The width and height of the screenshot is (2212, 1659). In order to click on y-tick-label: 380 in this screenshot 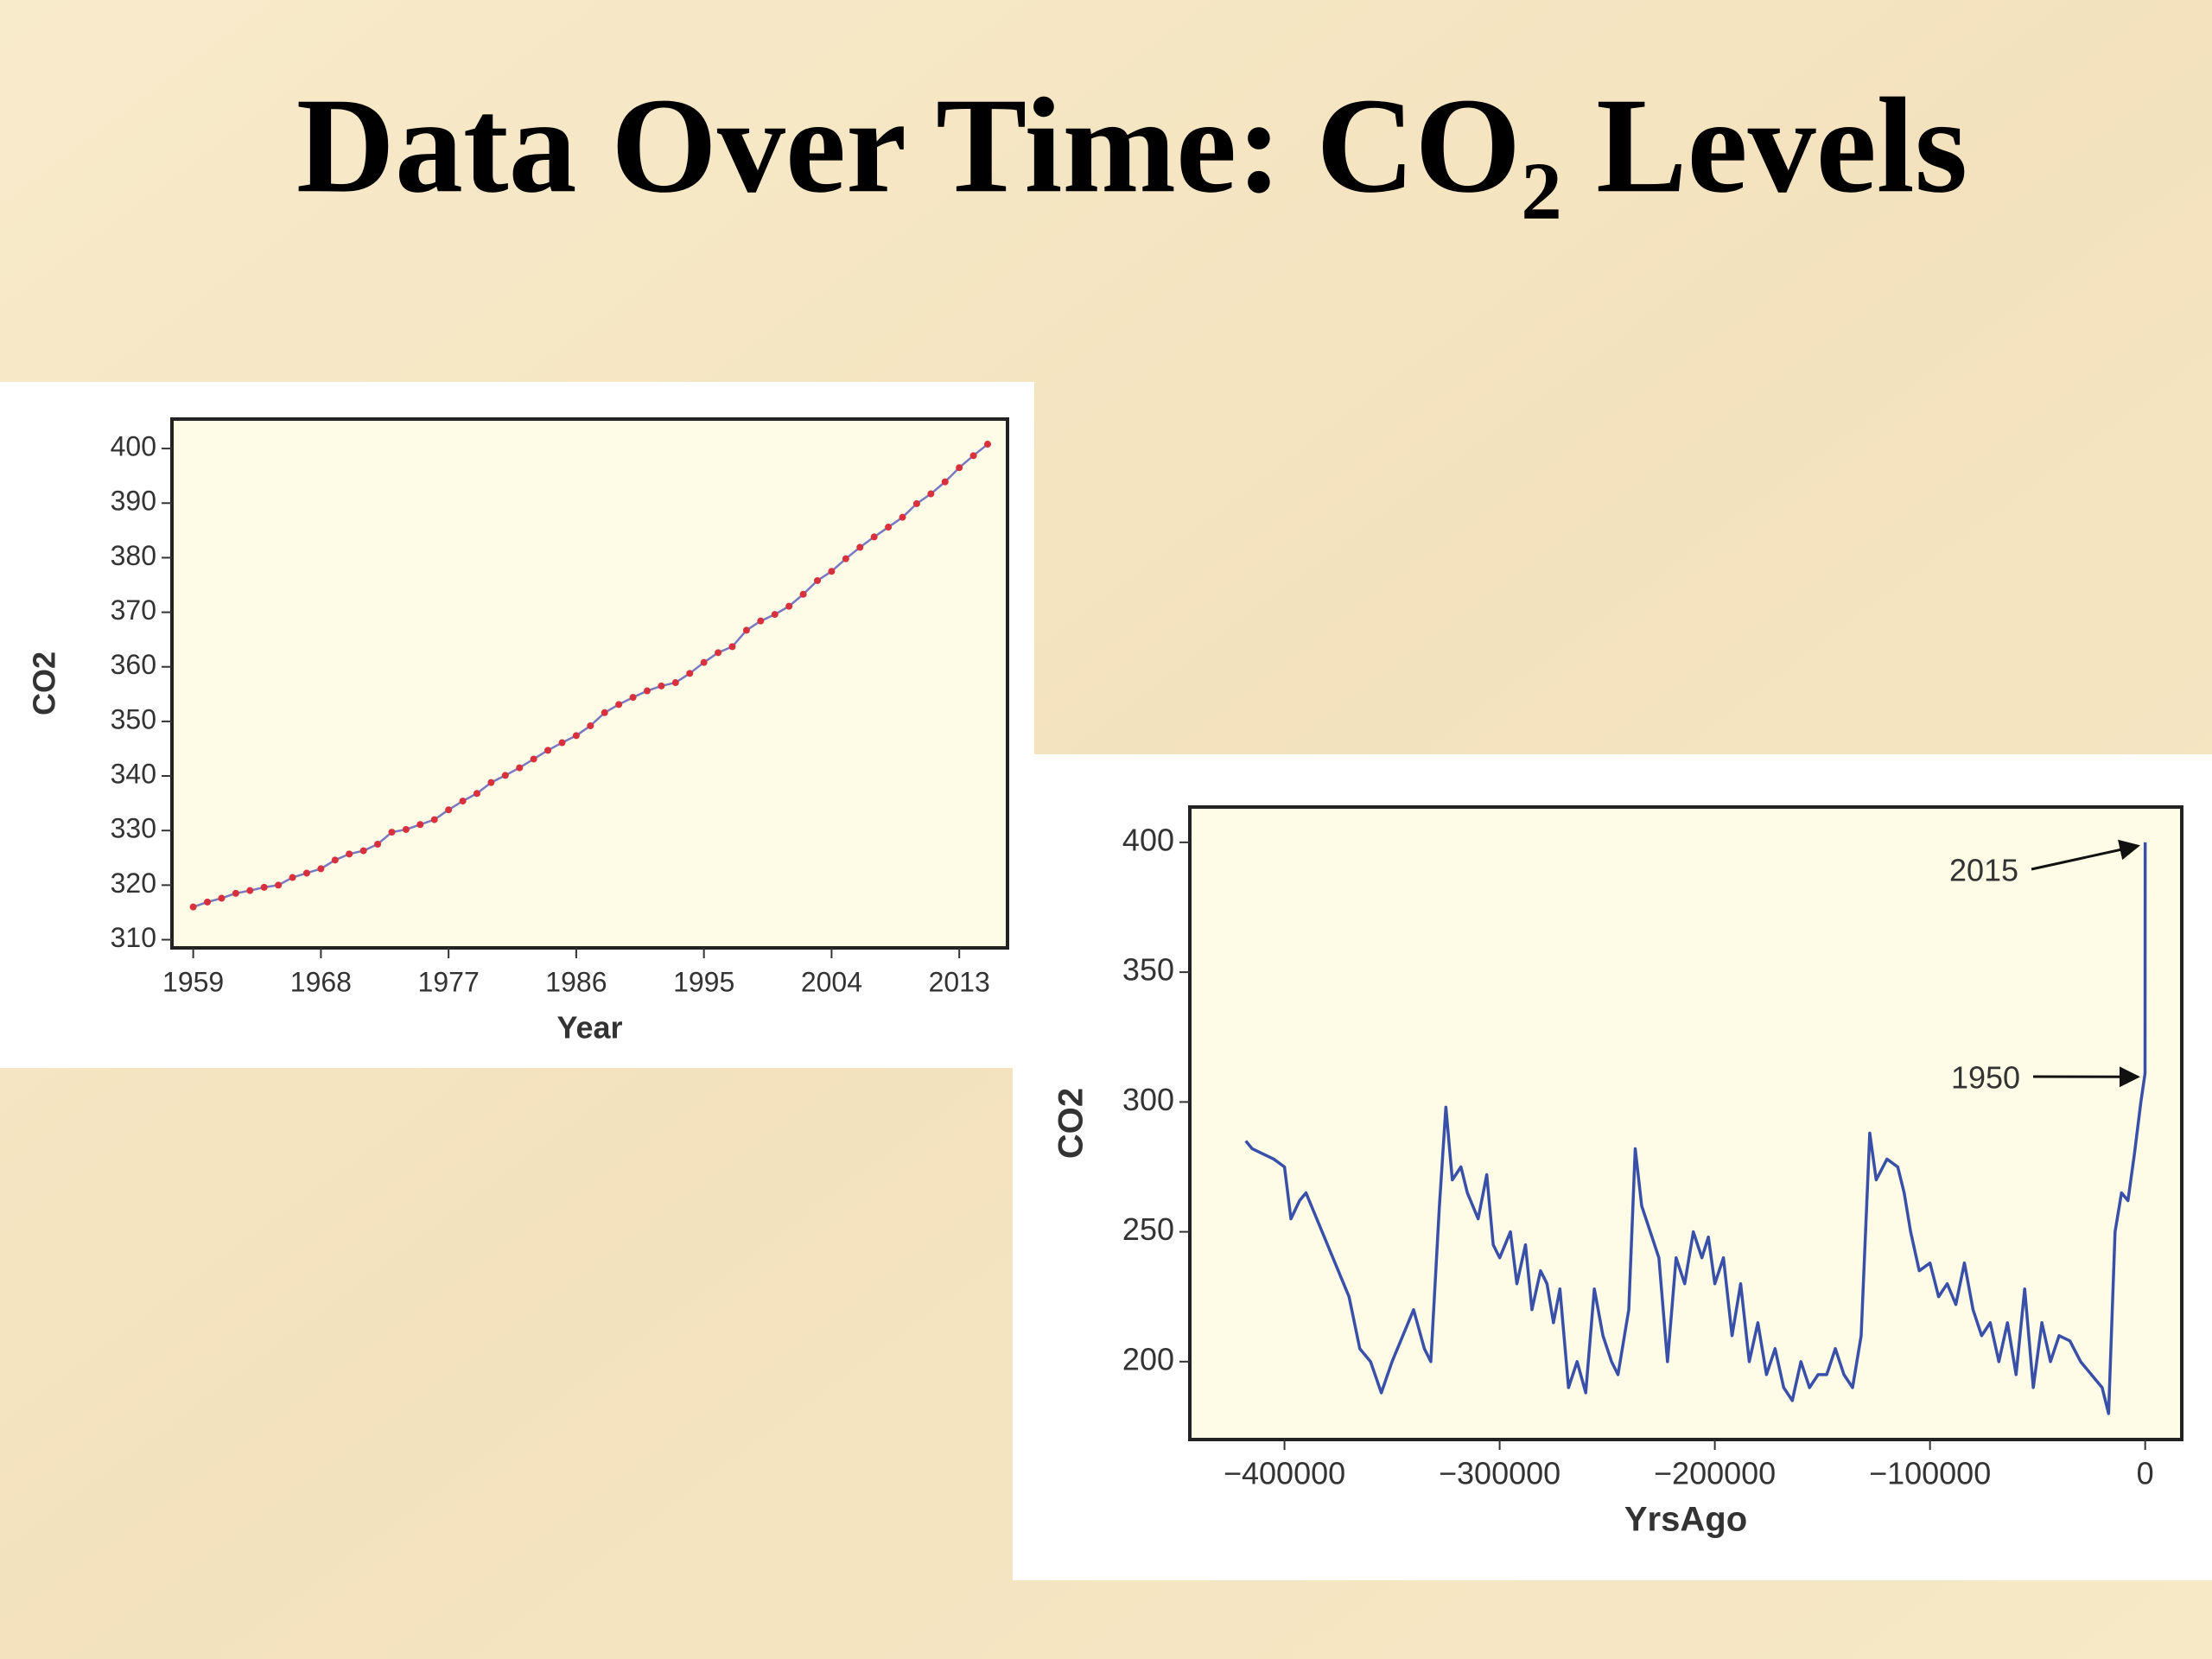, I will do `click(133, 555)`.